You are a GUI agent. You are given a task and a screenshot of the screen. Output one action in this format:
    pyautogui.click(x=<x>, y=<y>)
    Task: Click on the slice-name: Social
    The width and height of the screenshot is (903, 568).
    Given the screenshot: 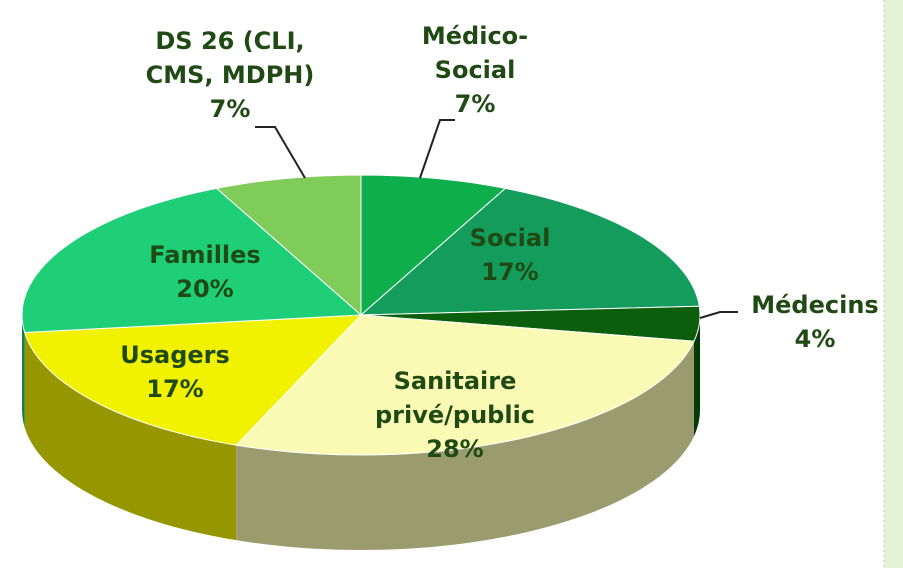 What is the action you would take?
    pyautogui.click(x=510, y=238)
    